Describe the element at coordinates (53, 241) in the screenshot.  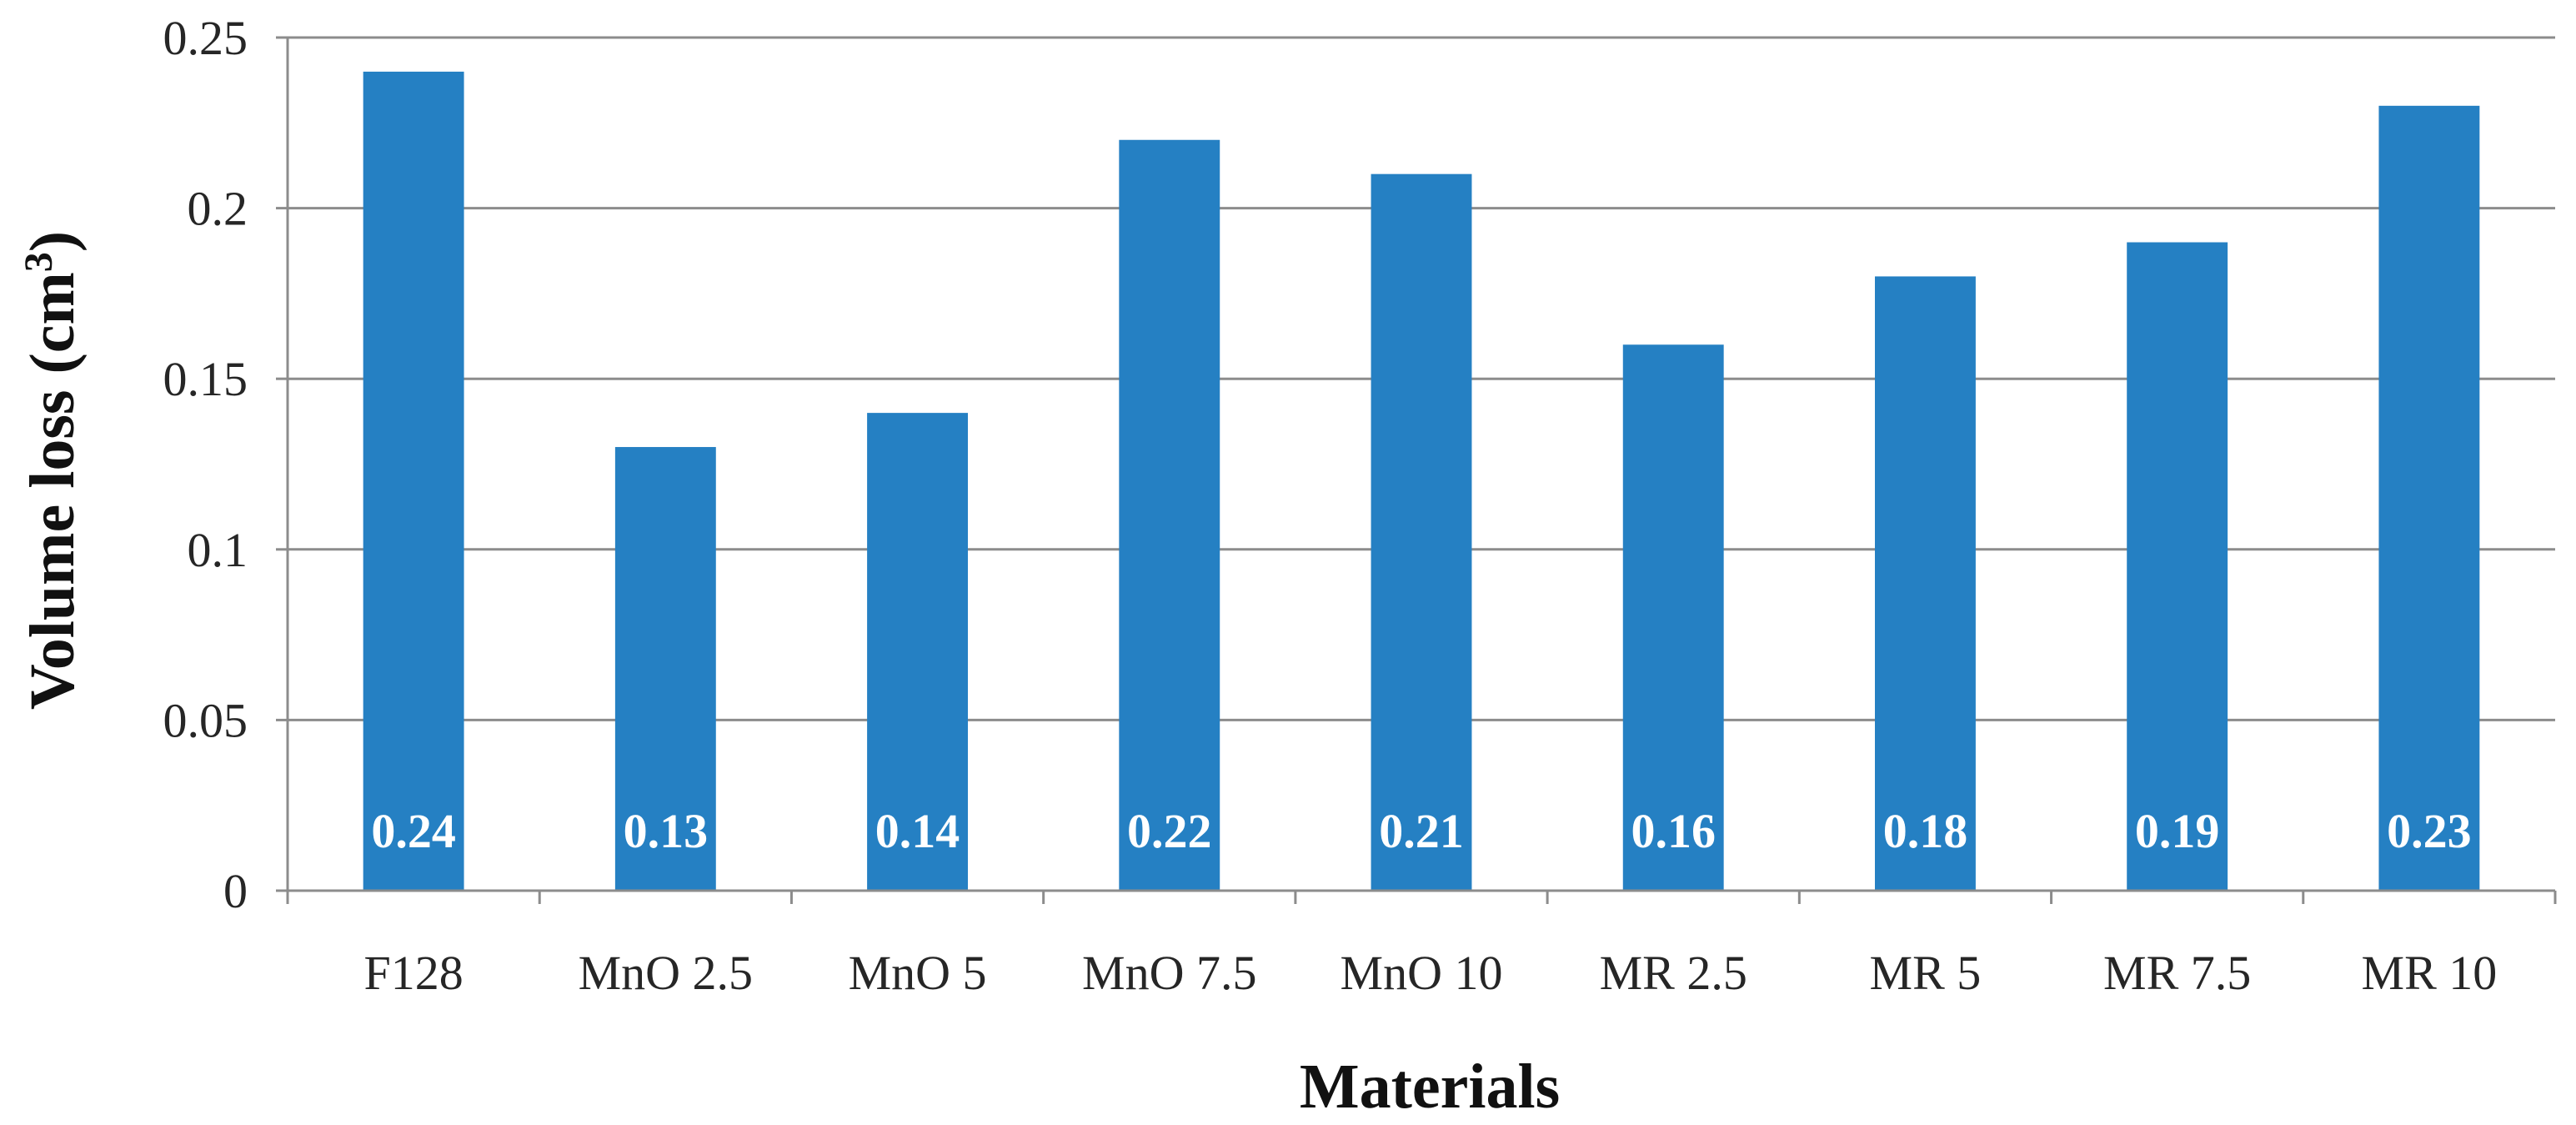
I see `y-axis-title-end: )` at that location.